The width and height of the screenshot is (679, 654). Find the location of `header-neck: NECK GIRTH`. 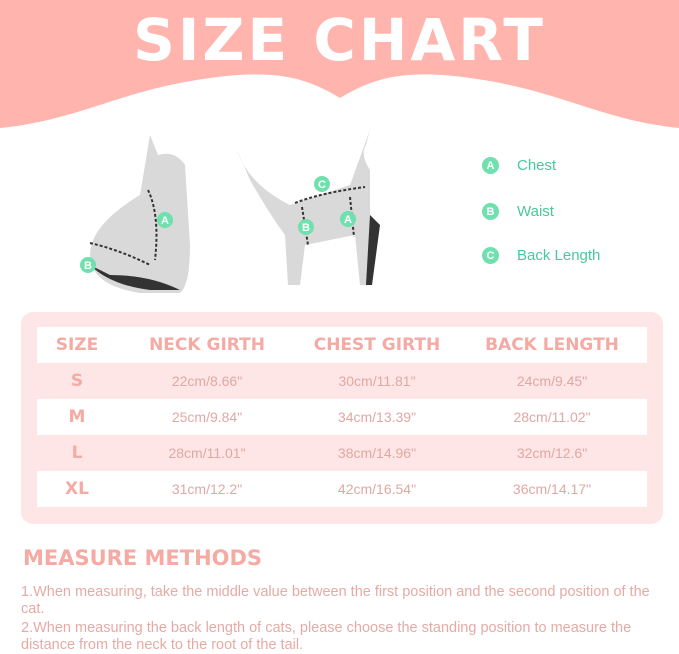

header-neck: NECK GIRTH is located at coordinates (207, 345).